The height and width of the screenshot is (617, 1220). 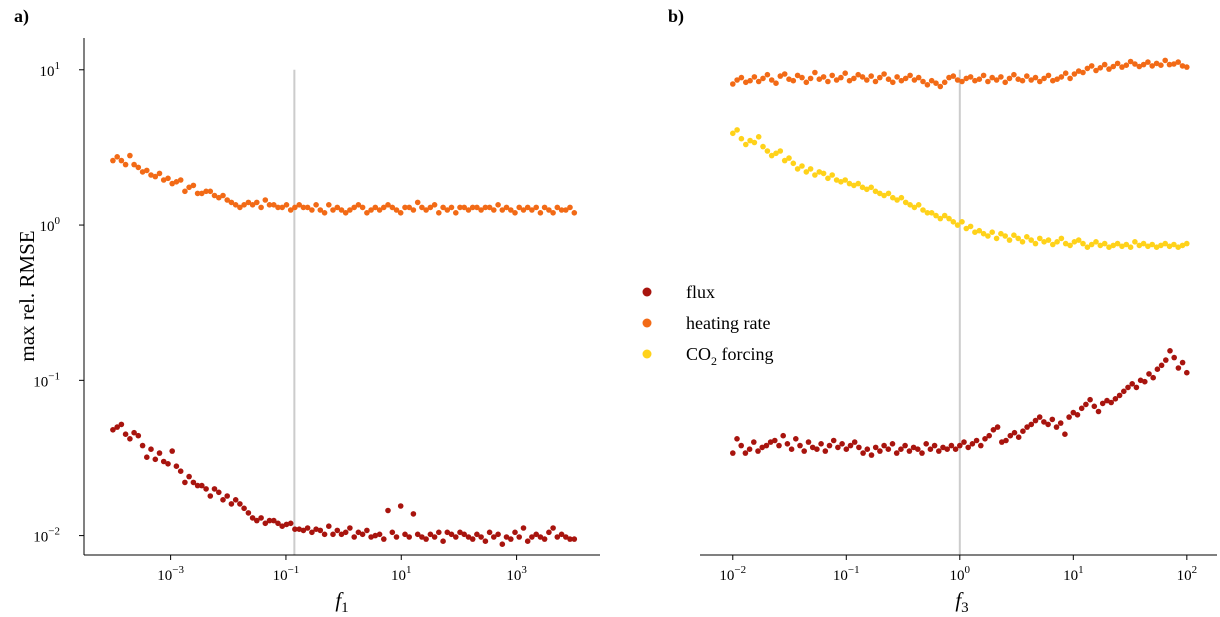 What do you see at coordinates (516, 574) in the screenshot?
I see `x-tick-label: 103` at bounding box center [516, 574].